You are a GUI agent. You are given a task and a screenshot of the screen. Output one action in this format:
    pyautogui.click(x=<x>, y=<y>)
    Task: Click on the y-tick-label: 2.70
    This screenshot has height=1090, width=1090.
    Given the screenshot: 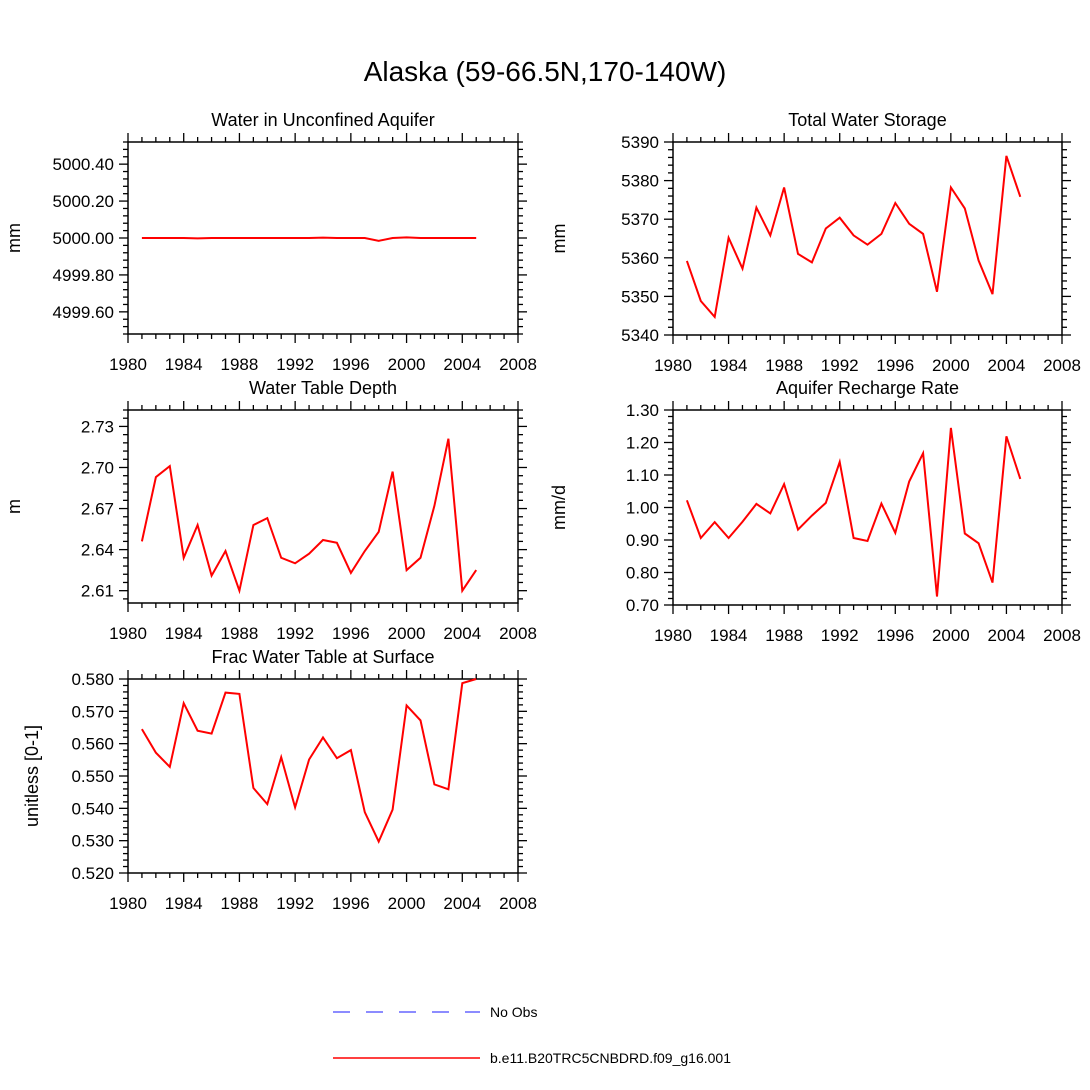 What is the action you would take?
    pyautogui.click(x=97, y=467)
    